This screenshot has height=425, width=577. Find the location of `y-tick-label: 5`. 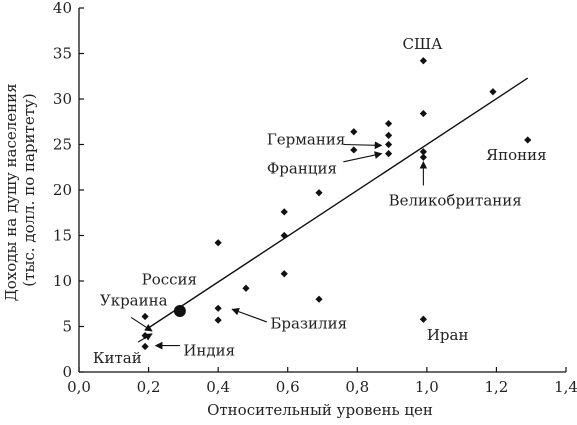

y-tick-label: 5 is located at coordinates (67, 327).